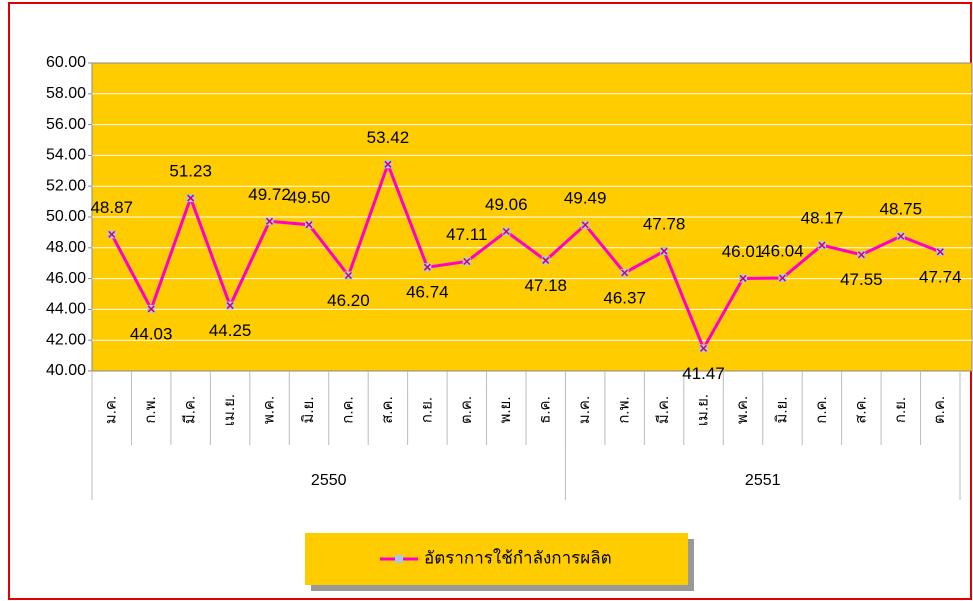 This screenshot has height=601, width=973. What do you see at coordinates (743, 251) in the screenshot?
I see `data-label: 46.01` at bounding box center [743, 251].